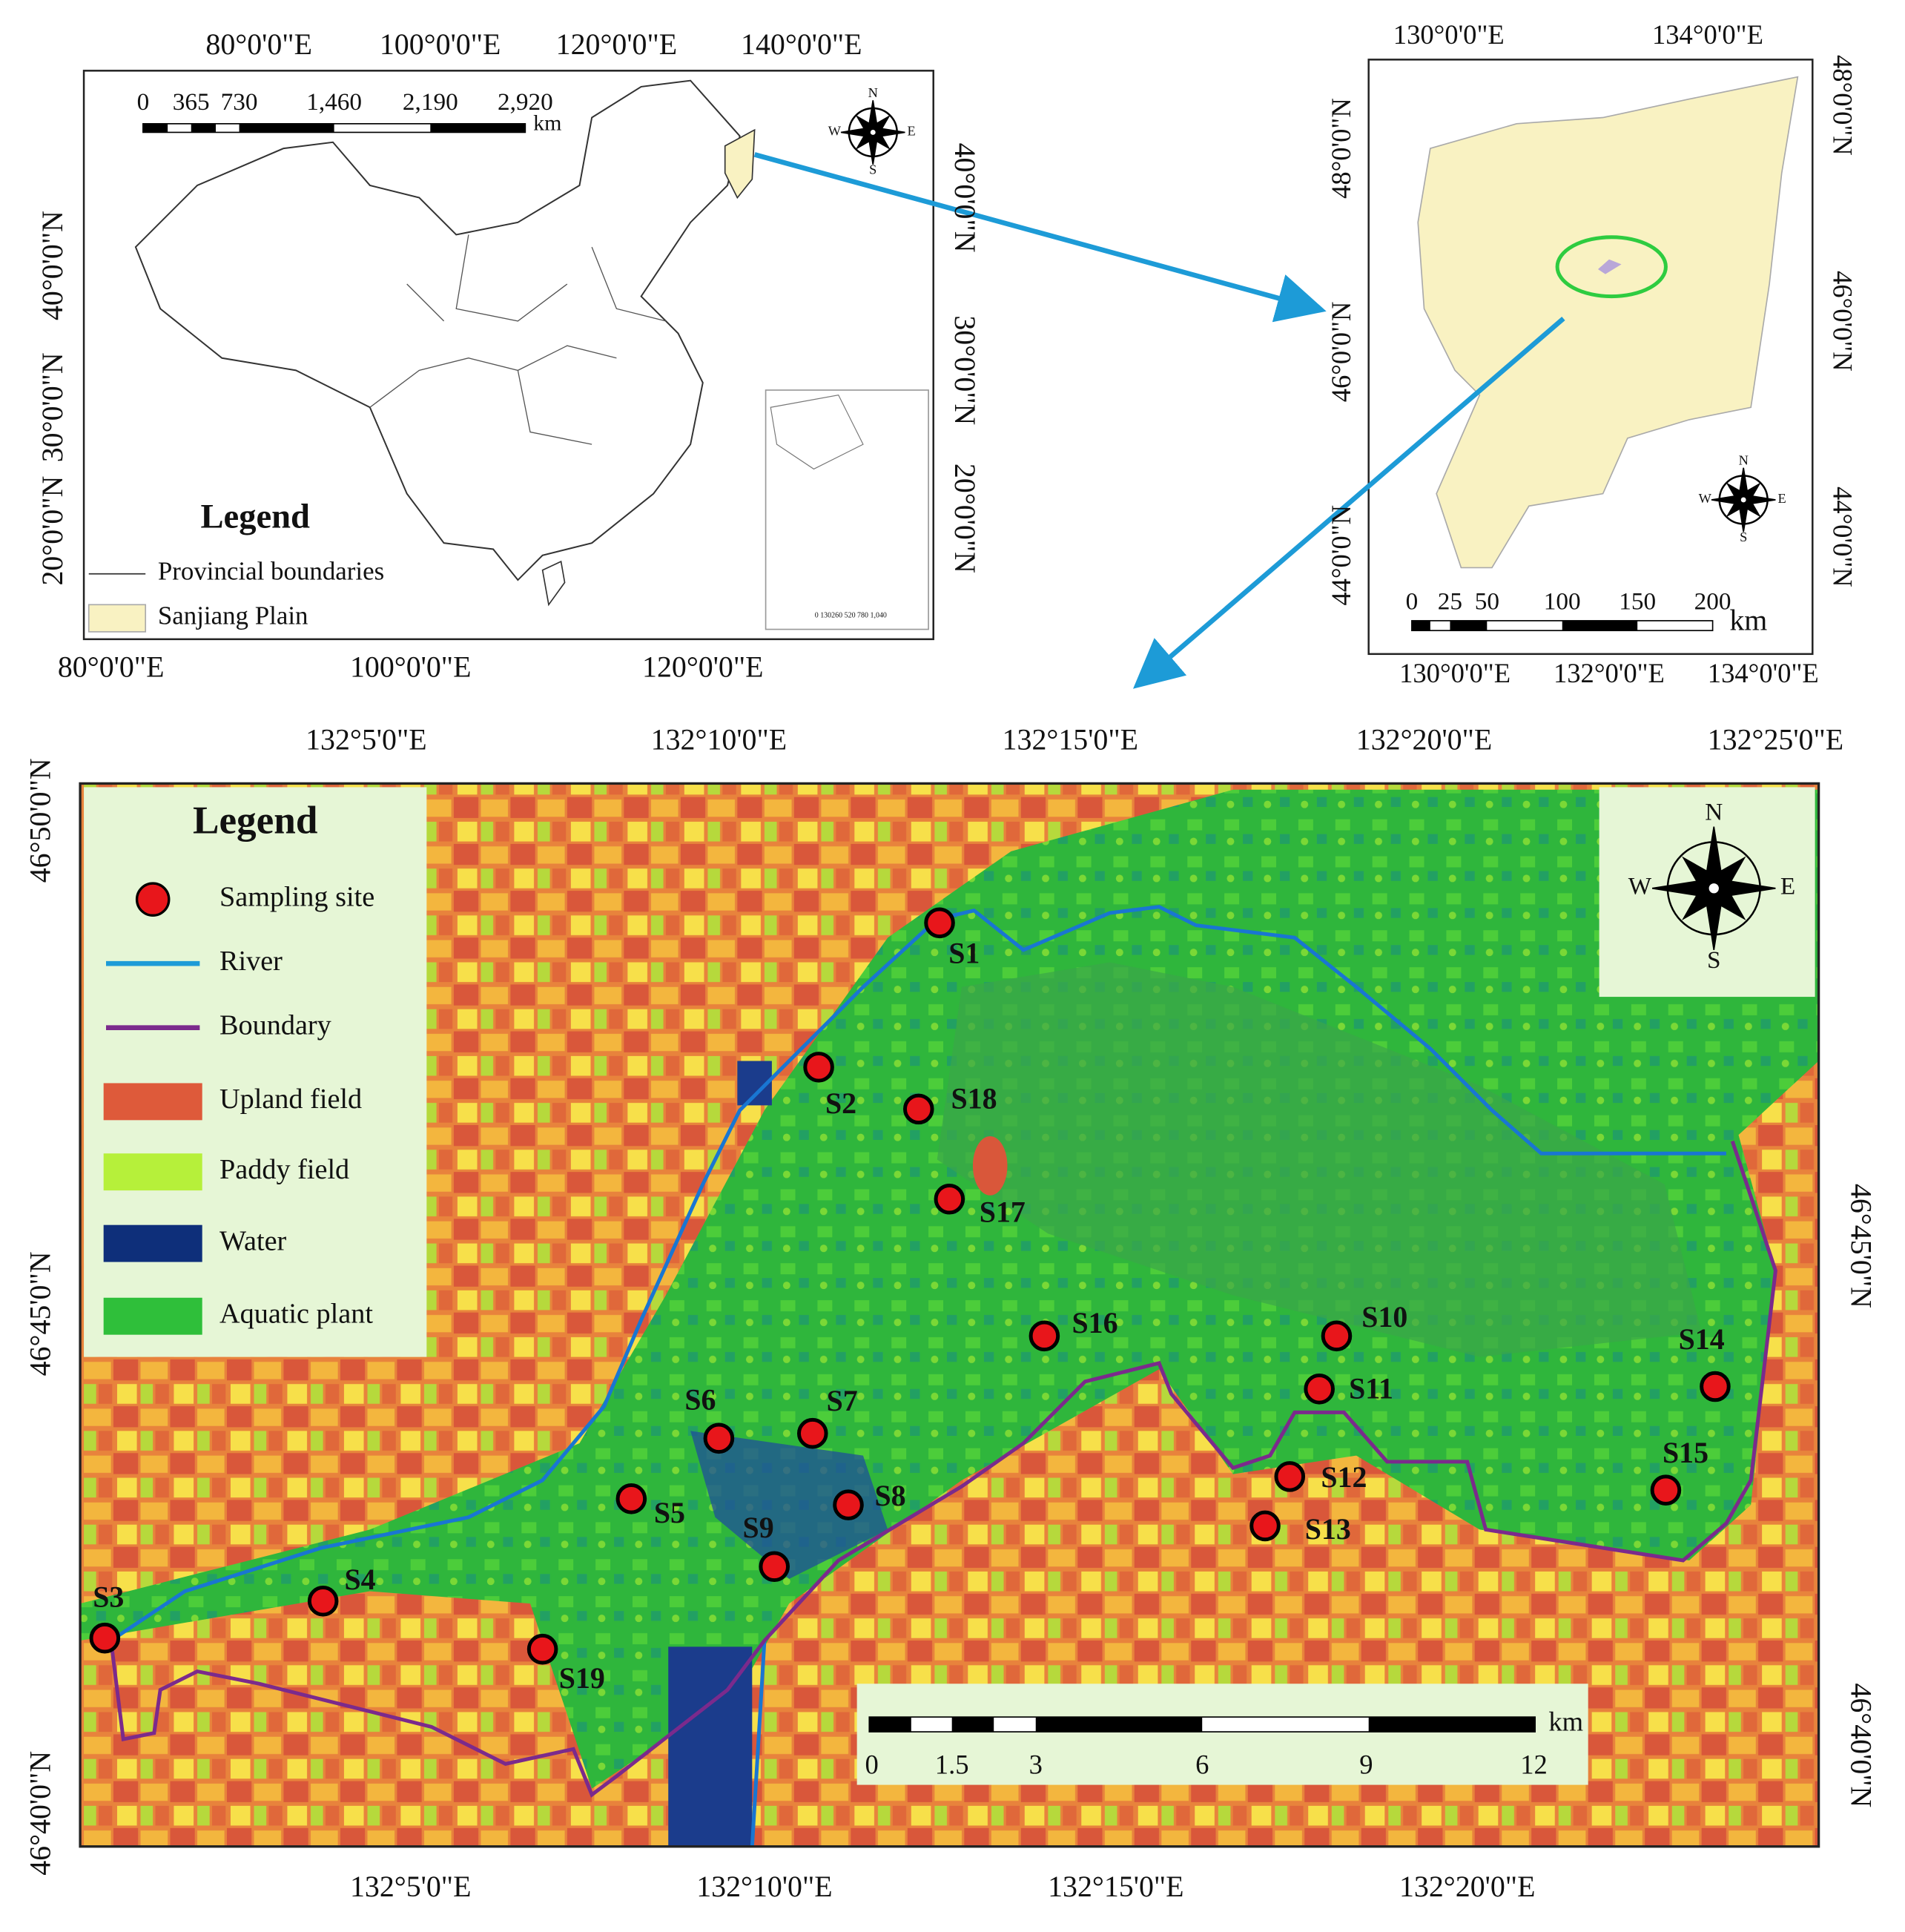 This screenshot has height=1932, width=1905. What do you see at coordinates (1319, 1159) in the screenshot?
I see `marsh-core` at bounding box center [1319, 1159].